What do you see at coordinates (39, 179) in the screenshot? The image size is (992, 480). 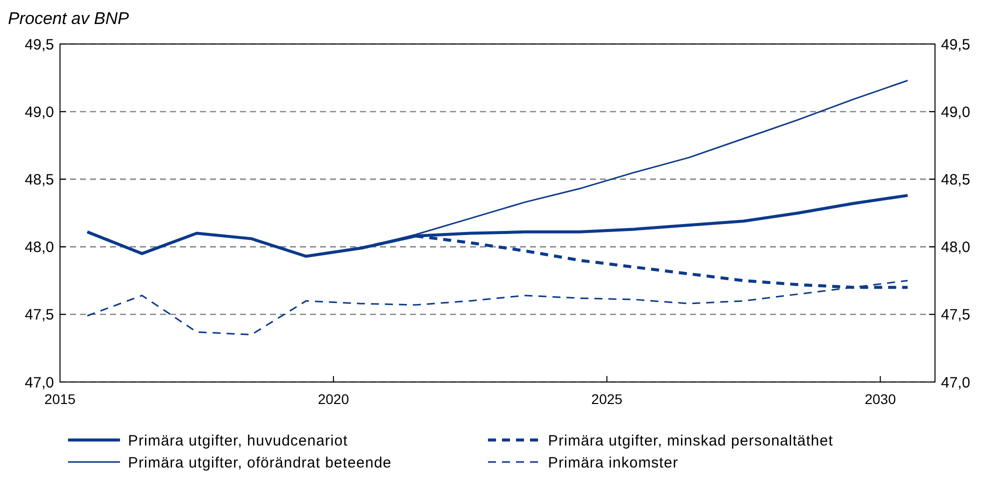 I see `y-tick-label: 48,5` at bounding box center [39, 179].